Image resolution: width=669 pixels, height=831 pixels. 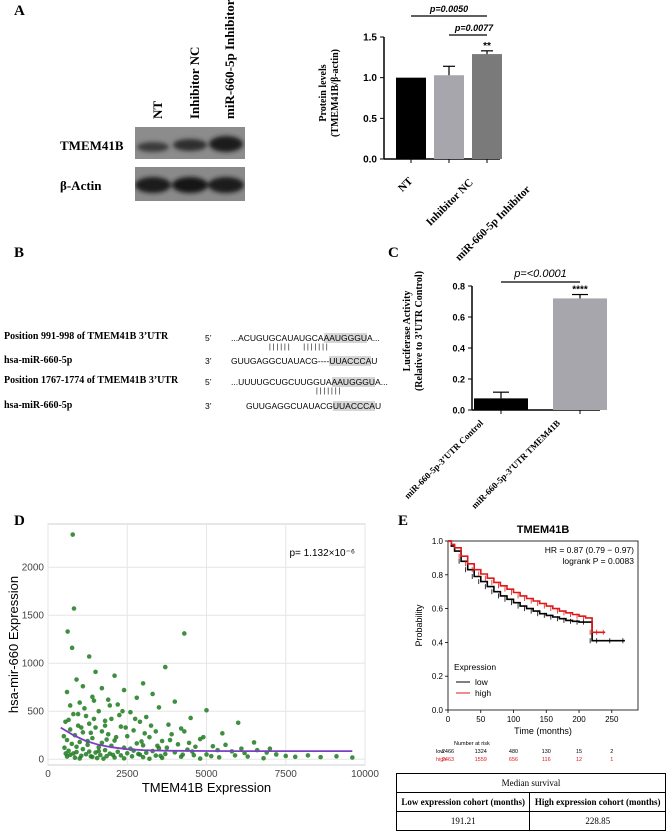 What do you see at coordinates (19, 11) in the screenshot?
I see `panel-a-label: A` at bounding box center [19, 11].